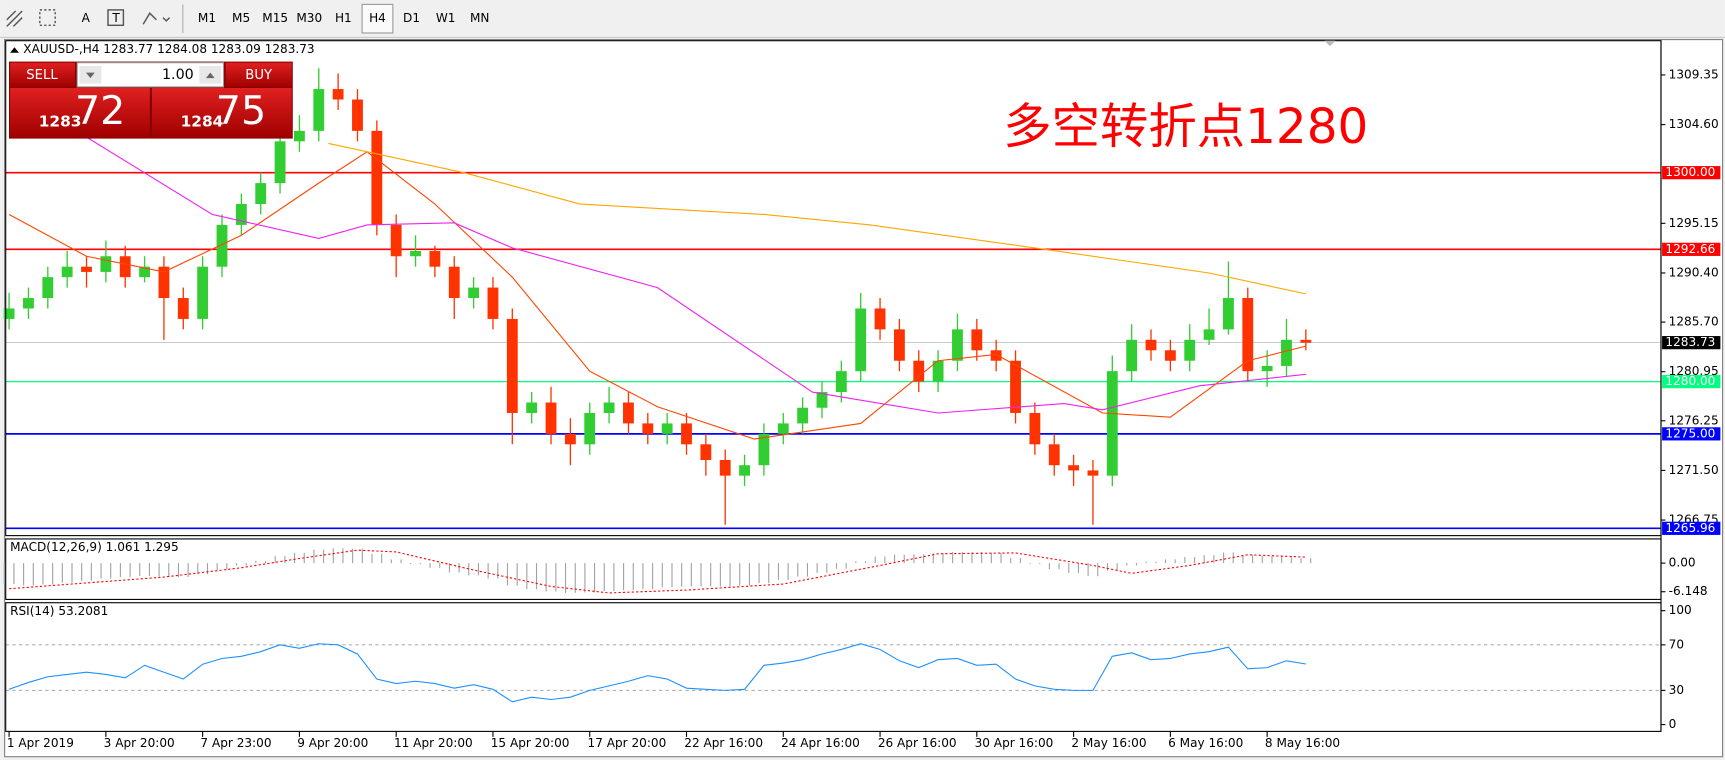 This screenshot has height=760, width=1725. I want to click on down-arrow, so click(90, 75).